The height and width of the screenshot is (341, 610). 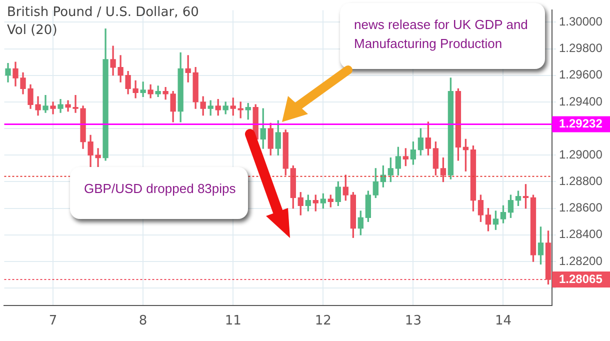 I want to click on y-tick-label: 1.28200, so click(x=581, y=261).